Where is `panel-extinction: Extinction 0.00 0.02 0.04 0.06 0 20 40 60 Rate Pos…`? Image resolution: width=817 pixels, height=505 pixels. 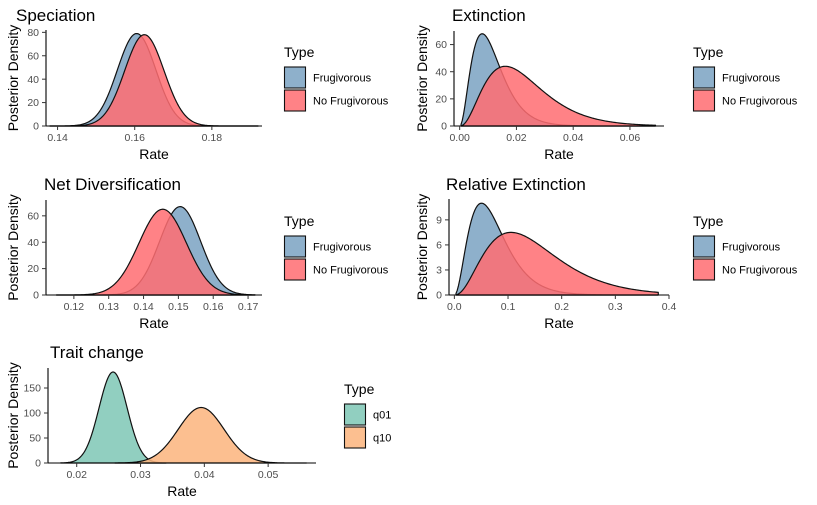
panel-extinction: Extinction 0.00 0.02 0.04 0.06 0 20 40 60 Rate Pos… is located at coordinates (606, 84).